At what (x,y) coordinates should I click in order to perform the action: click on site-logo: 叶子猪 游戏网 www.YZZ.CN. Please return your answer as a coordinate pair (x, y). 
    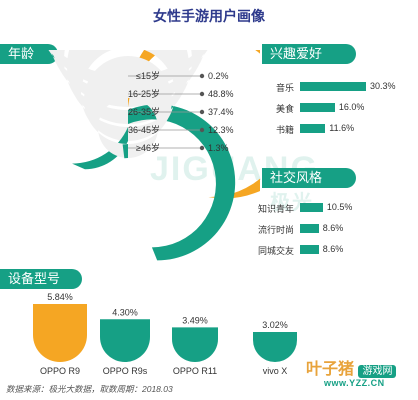
    Looking at the image, I should click on (359, 376).